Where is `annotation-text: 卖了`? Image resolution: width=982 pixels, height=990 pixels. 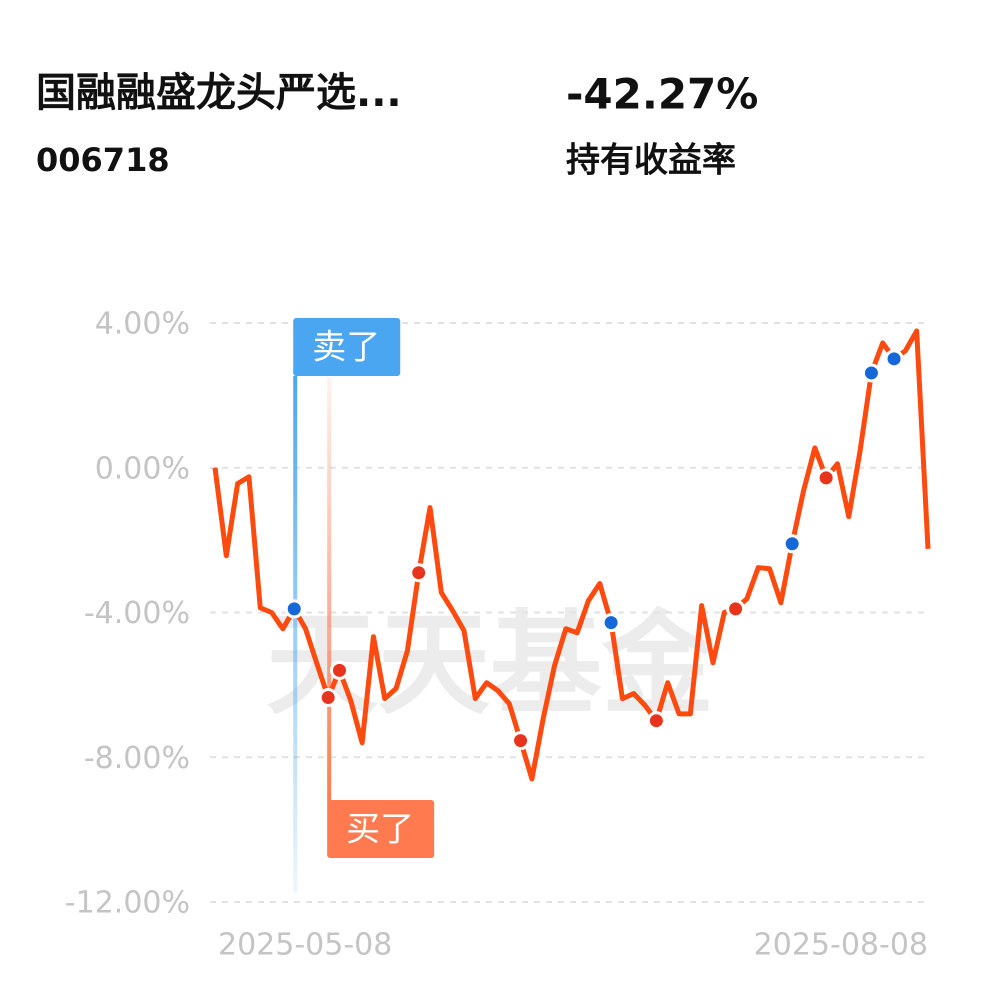 annotation-text: 卖了 is located at coordinates (346, 348).